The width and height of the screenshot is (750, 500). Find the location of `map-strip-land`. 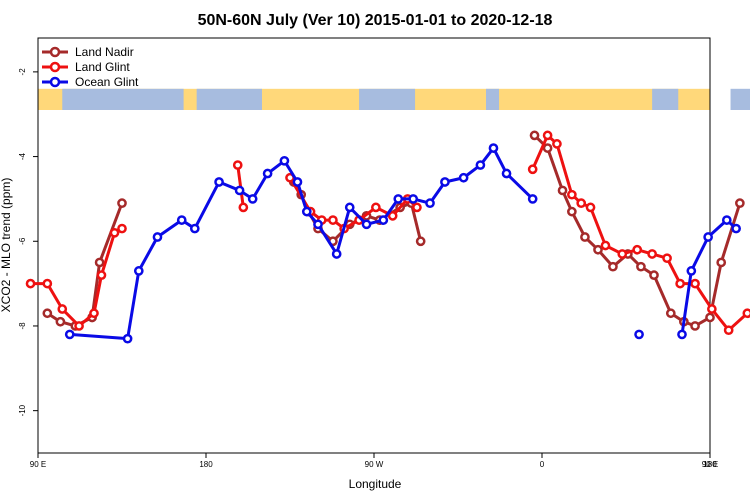

map-strip-land is located at coordinates (406, 99).